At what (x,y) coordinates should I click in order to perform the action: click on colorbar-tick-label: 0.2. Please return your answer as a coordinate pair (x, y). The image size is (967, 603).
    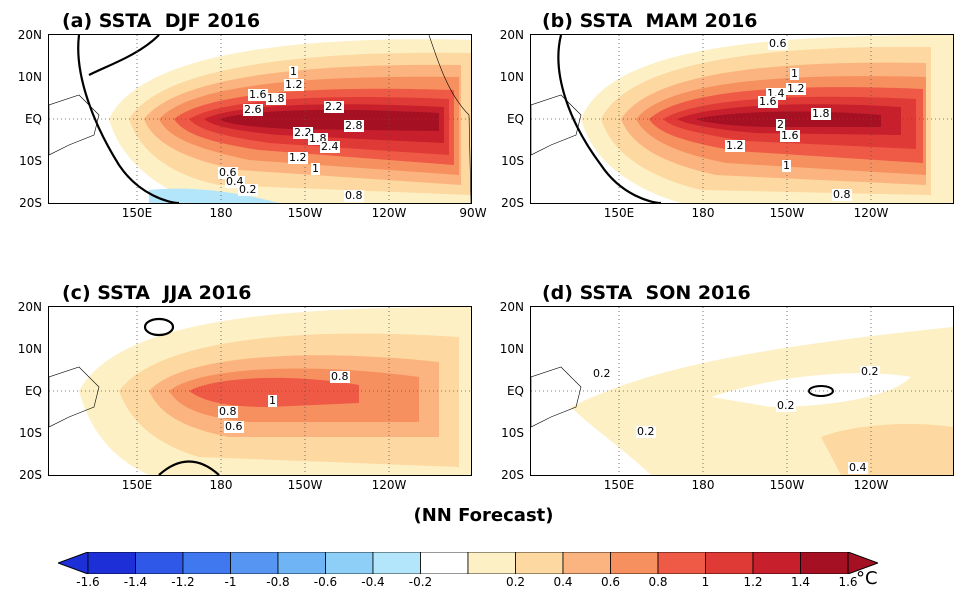
    Looking at the image, I should click on (515, 582).